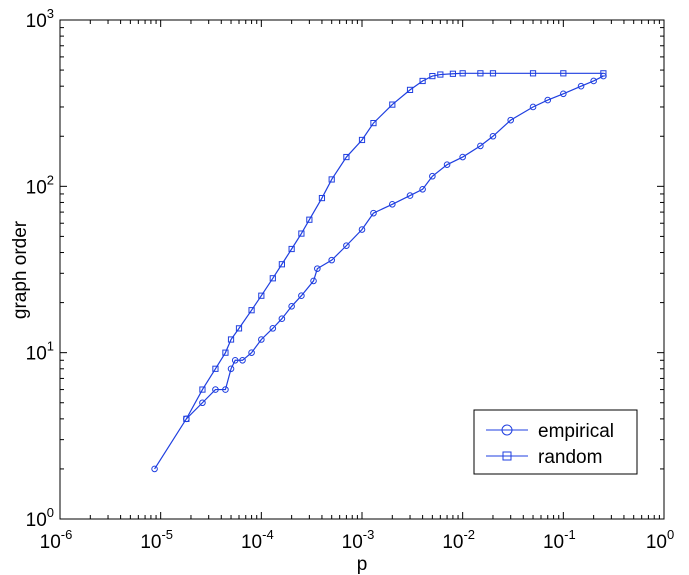  I want to click on y-tick-label: 10¹, so click(40, 352).